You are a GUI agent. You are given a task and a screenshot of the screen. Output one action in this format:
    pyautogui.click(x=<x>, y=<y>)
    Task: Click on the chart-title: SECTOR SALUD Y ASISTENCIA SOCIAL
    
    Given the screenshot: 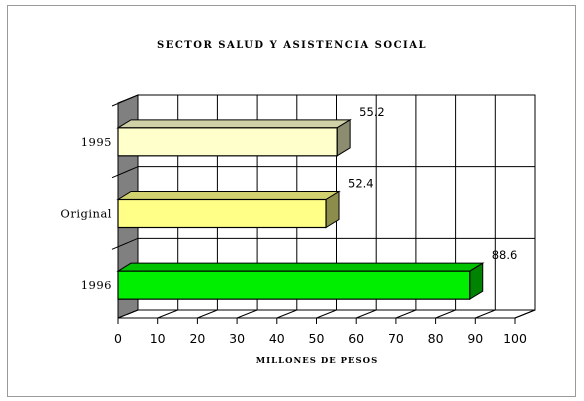 What is the action you would take?
    pyautogui.click(x=292, y=45)
    